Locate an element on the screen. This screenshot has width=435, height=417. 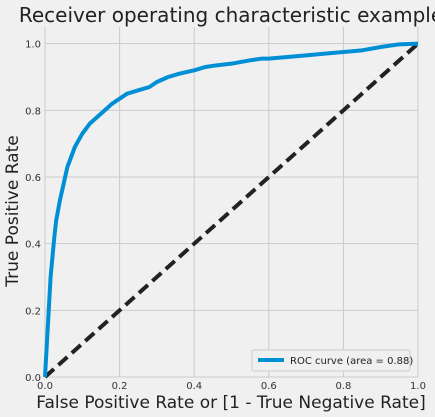
x-tick-label: 0.6 is located at coordinates (269, 386).